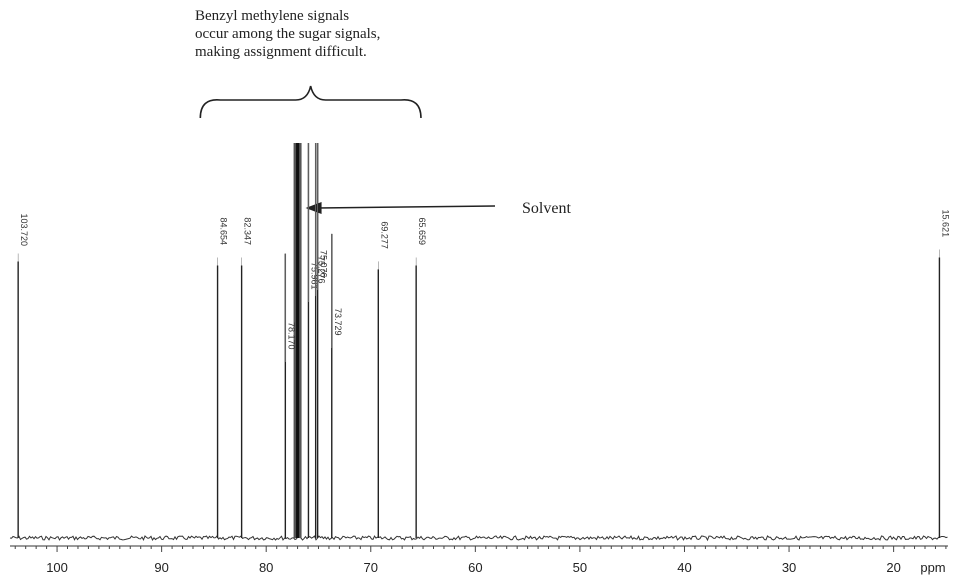  What do you see at coordinates (546, 208) in the screenshot?
I see `solvent-label: Solvent` at bounding box center [546, 208].